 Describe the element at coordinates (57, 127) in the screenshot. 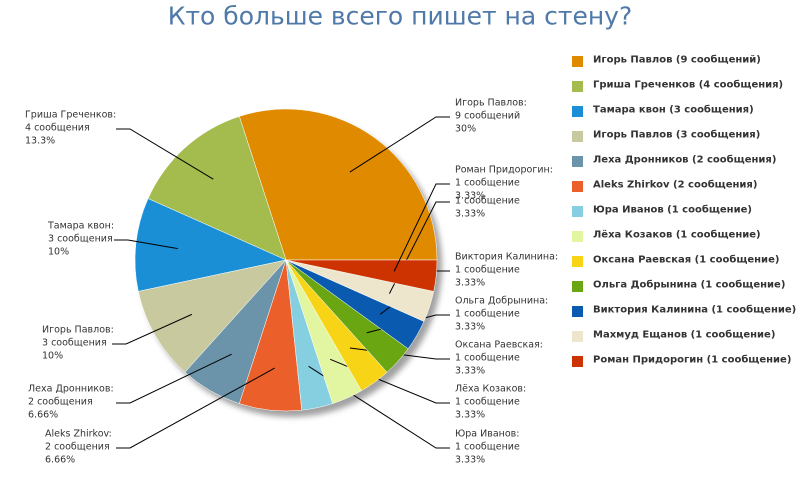

I see `slice-value-label: 4 сообщения` at that location.